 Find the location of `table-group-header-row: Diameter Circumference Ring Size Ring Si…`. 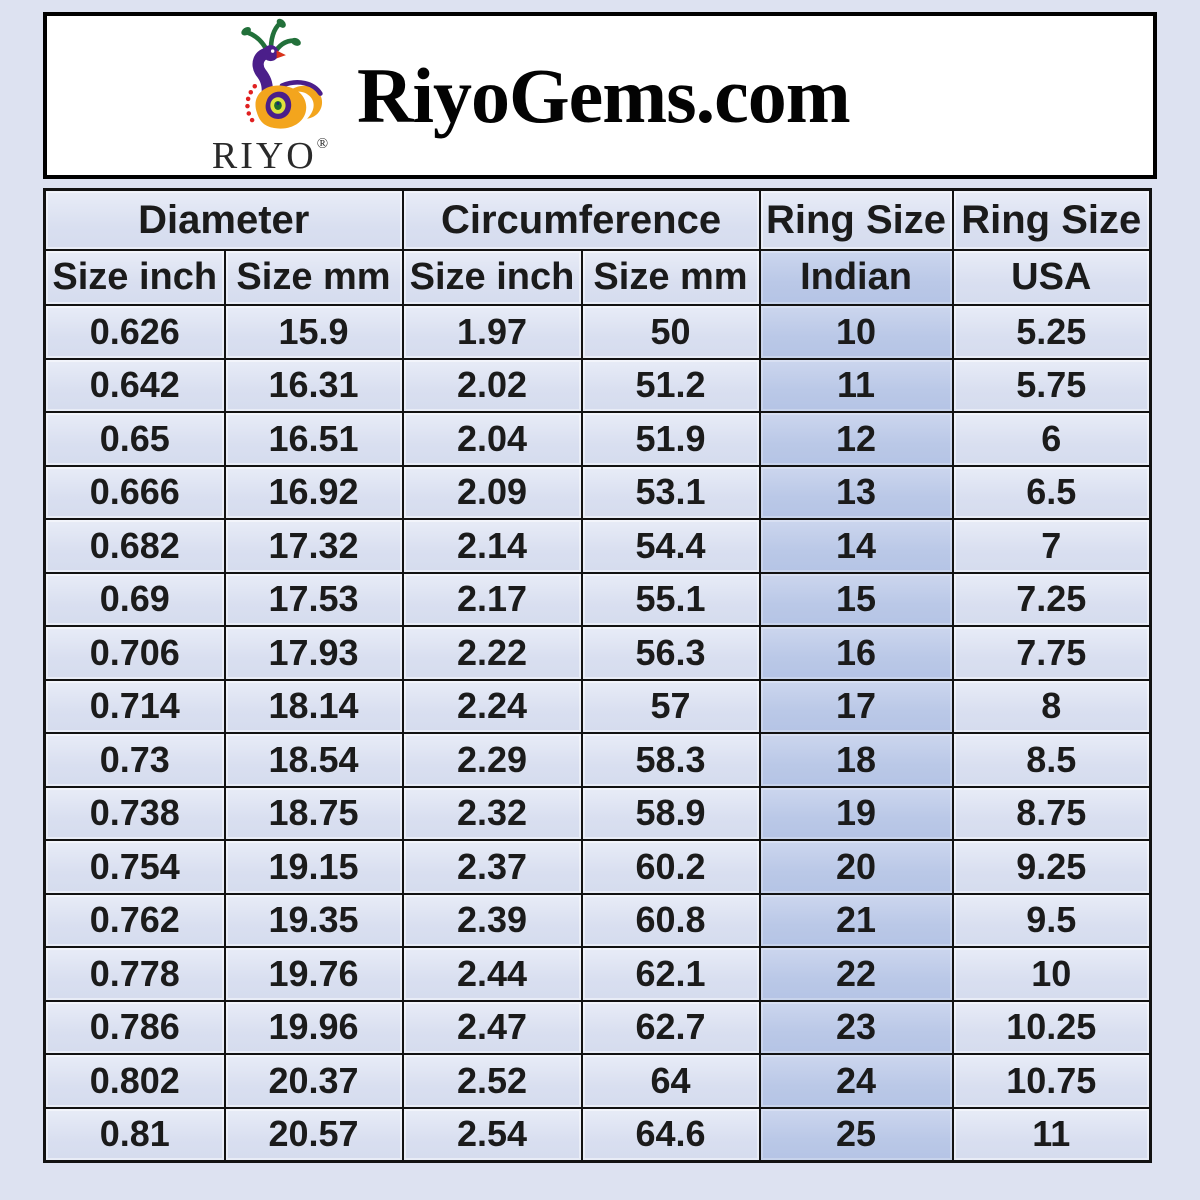

table-group-header-row: Diameter Circumference Ring Size Ring Si… is located at coordinates (597, 219).